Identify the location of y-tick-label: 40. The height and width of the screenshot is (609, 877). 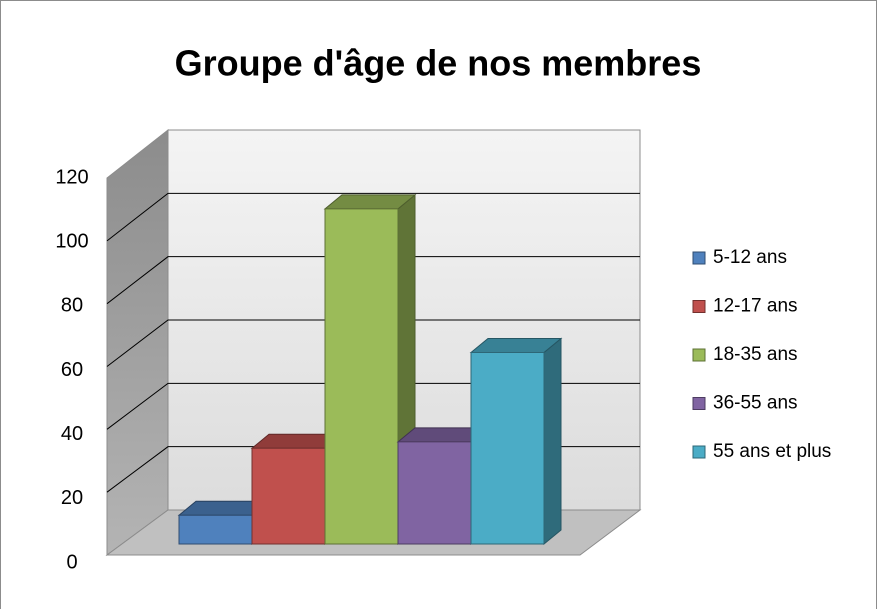
(72, 434).